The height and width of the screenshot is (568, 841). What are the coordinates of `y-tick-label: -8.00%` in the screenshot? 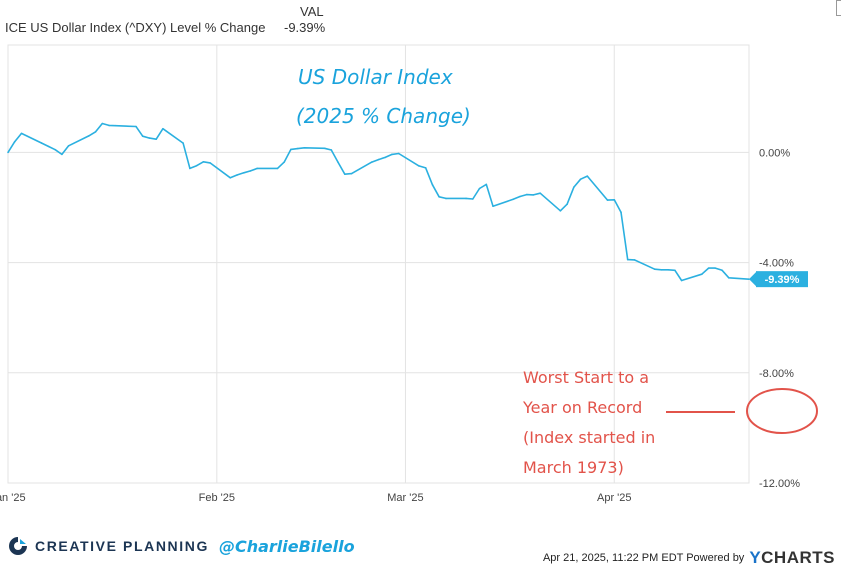 It's located at (776, 374).